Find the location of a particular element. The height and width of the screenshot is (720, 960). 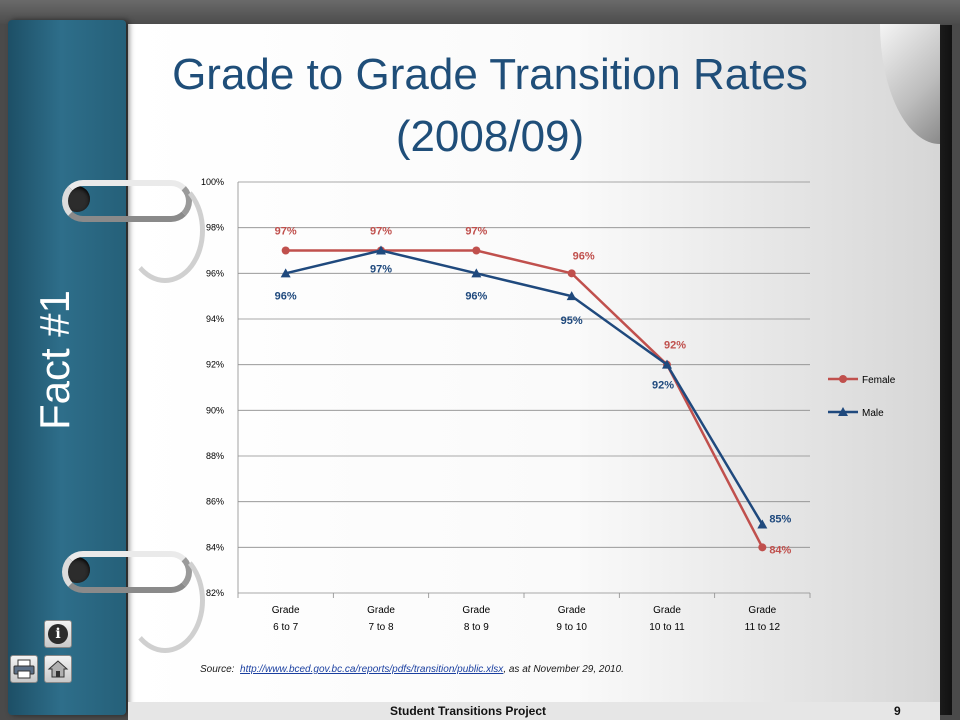

home-button is located at coordinates (58, 669).